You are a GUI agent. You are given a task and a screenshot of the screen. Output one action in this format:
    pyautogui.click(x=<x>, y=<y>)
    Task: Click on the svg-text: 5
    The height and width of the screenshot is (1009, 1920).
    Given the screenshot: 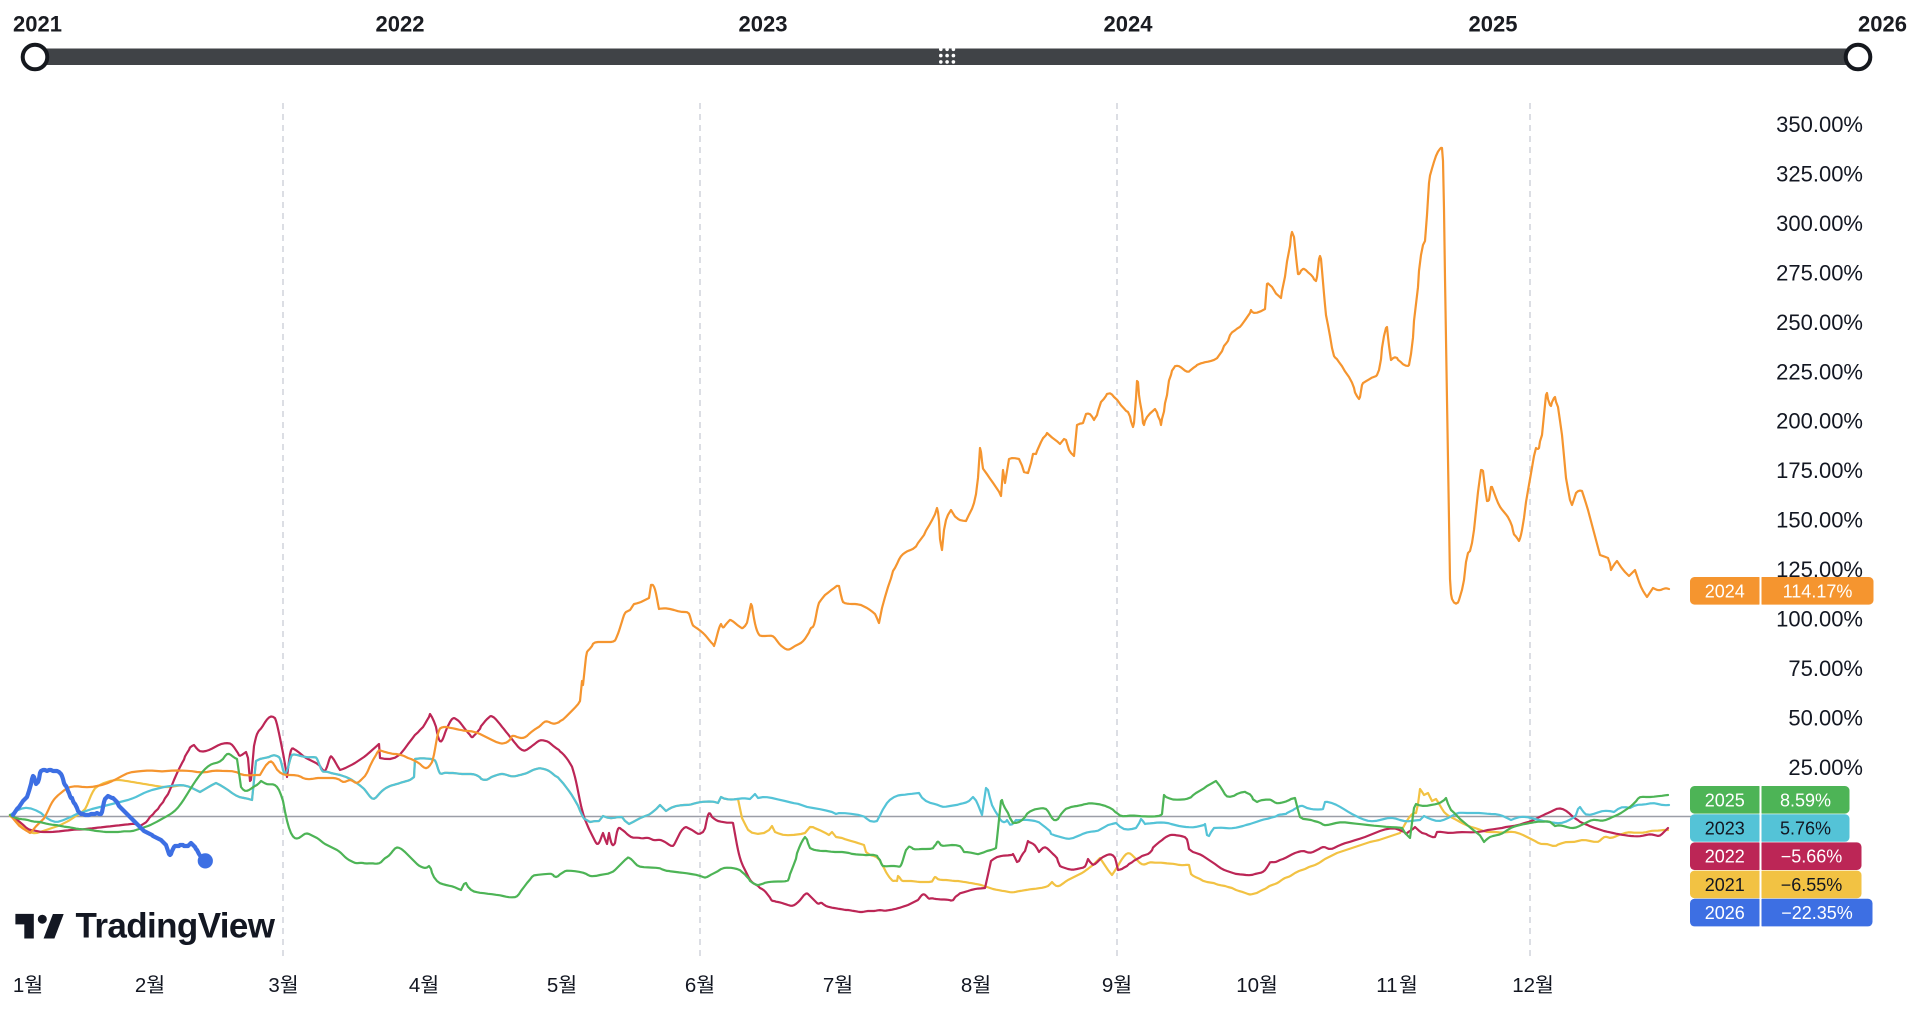 What is the action you would take?
    pyautogui.click(x=552, y=985)
    